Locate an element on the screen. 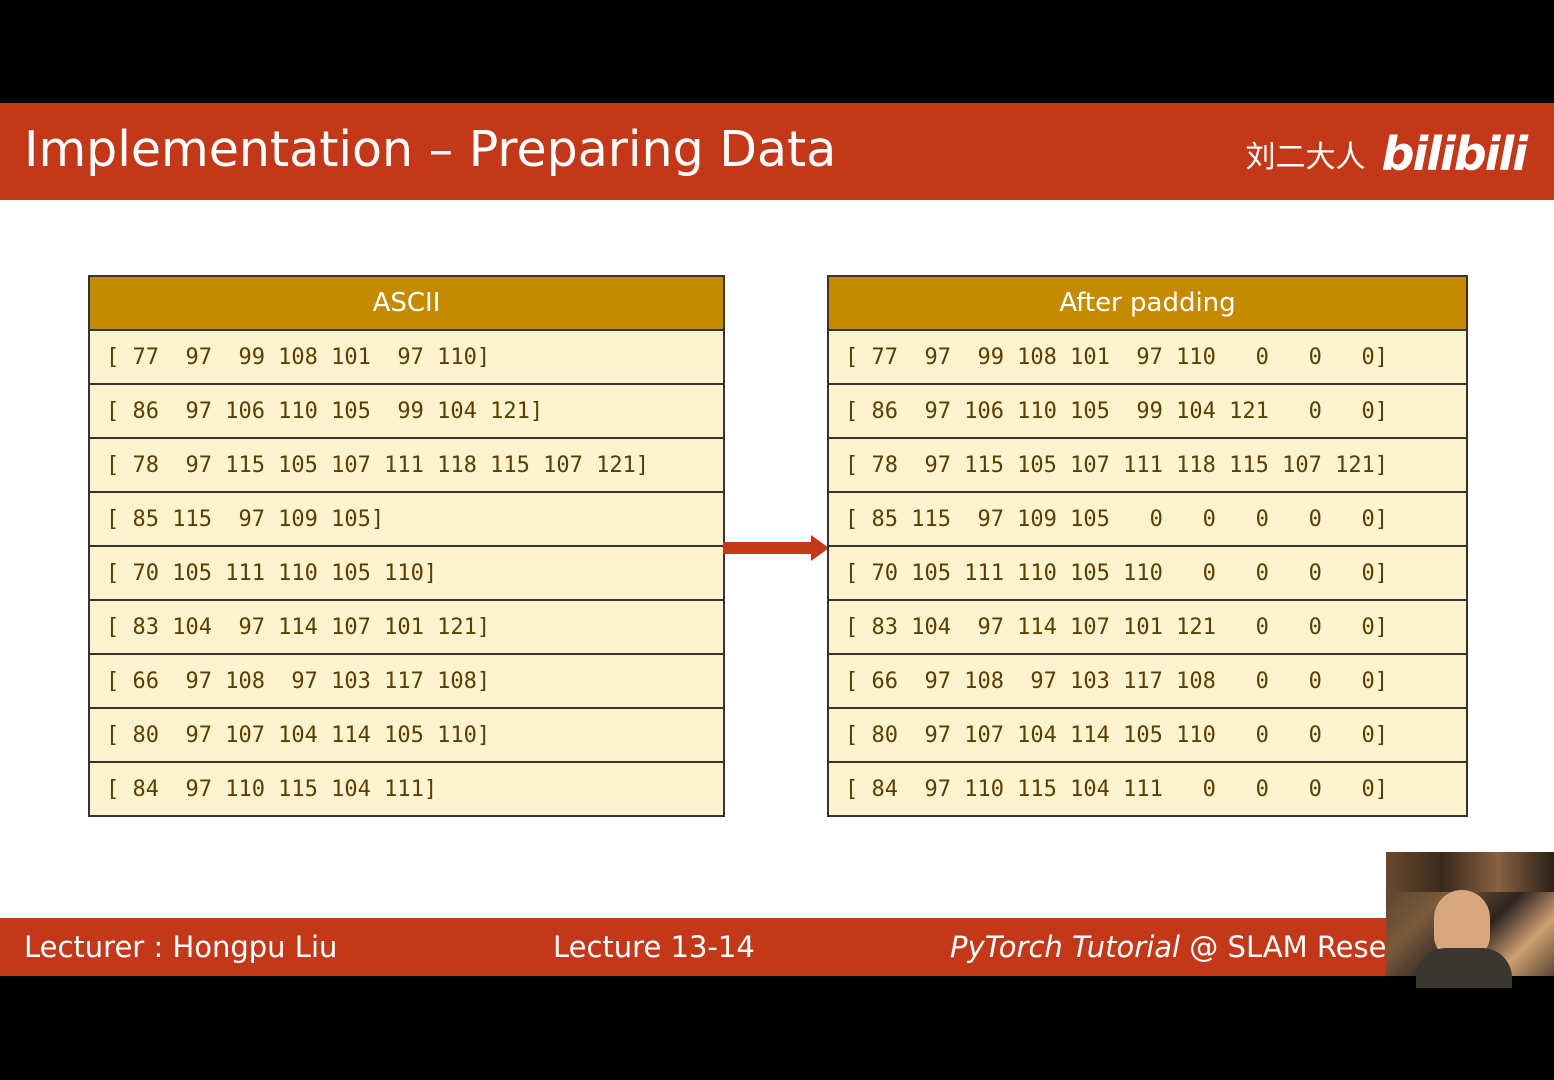 The image size is (1554, 1080). bilibili-logo: bilibili is located at coordinates (1454, 154).